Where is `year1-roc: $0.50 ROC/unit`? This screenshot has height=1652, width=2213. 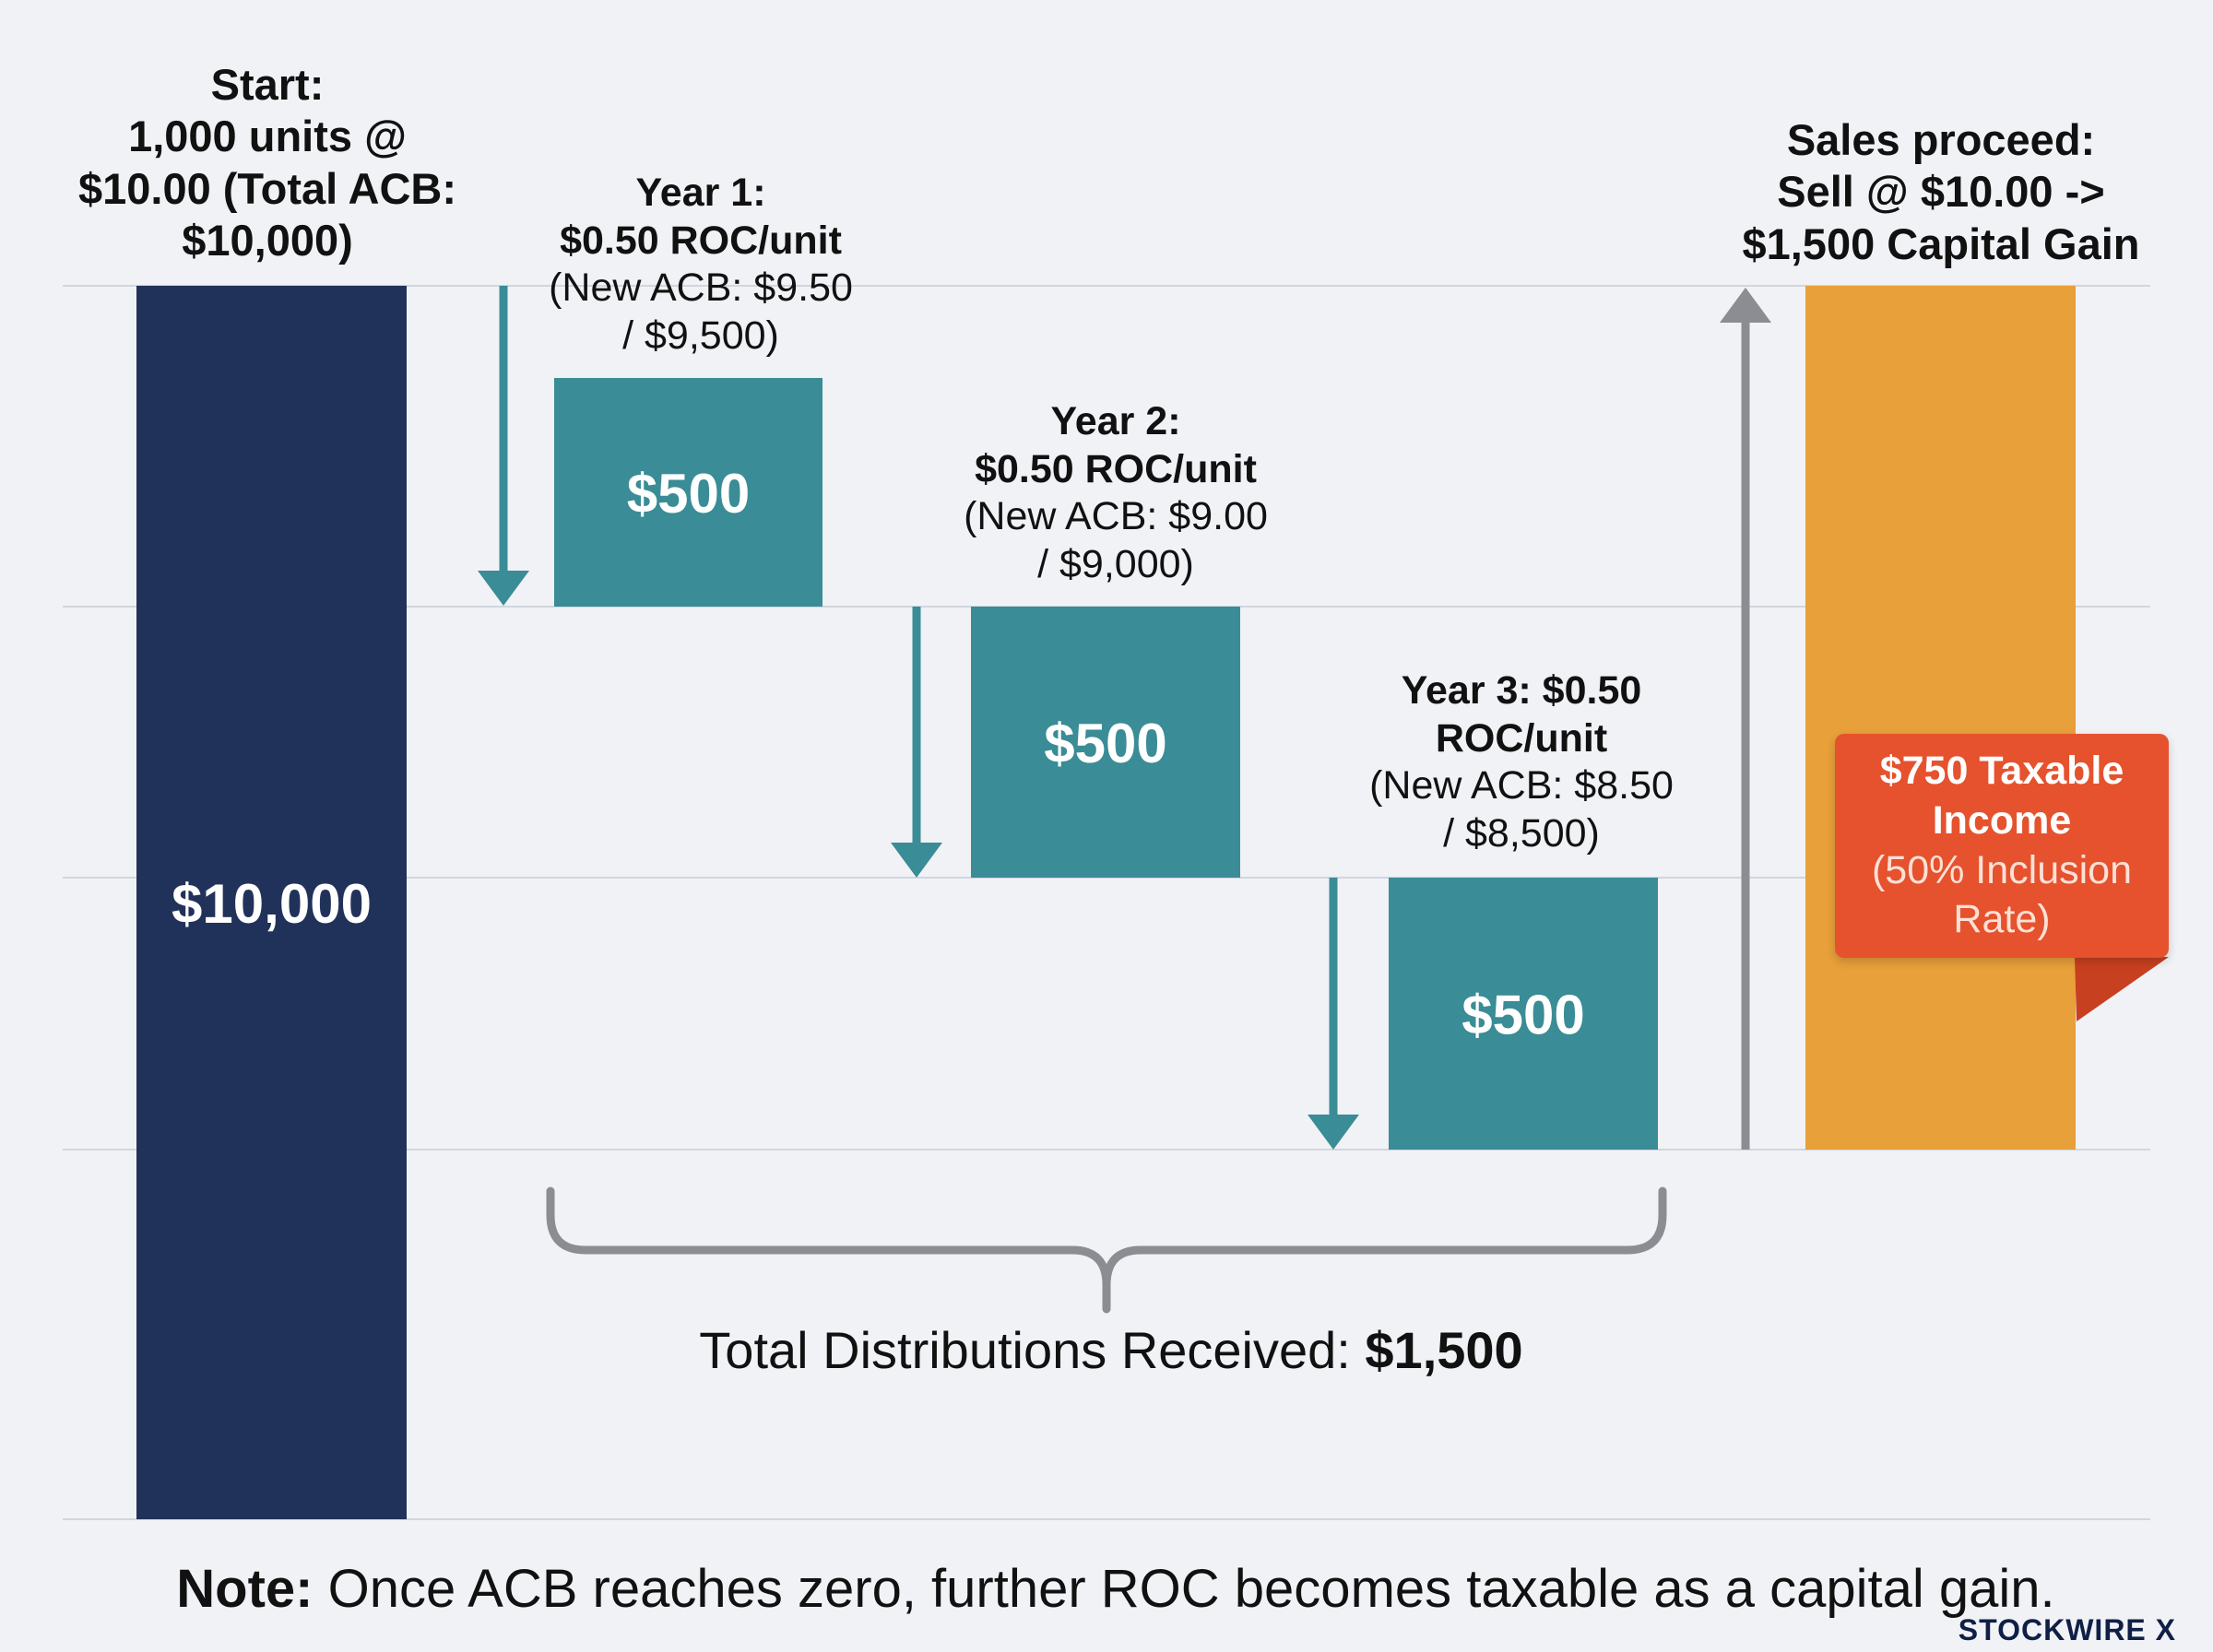 year1-roc: $0.50 ROC/unit is located at coordinates (701, 240).